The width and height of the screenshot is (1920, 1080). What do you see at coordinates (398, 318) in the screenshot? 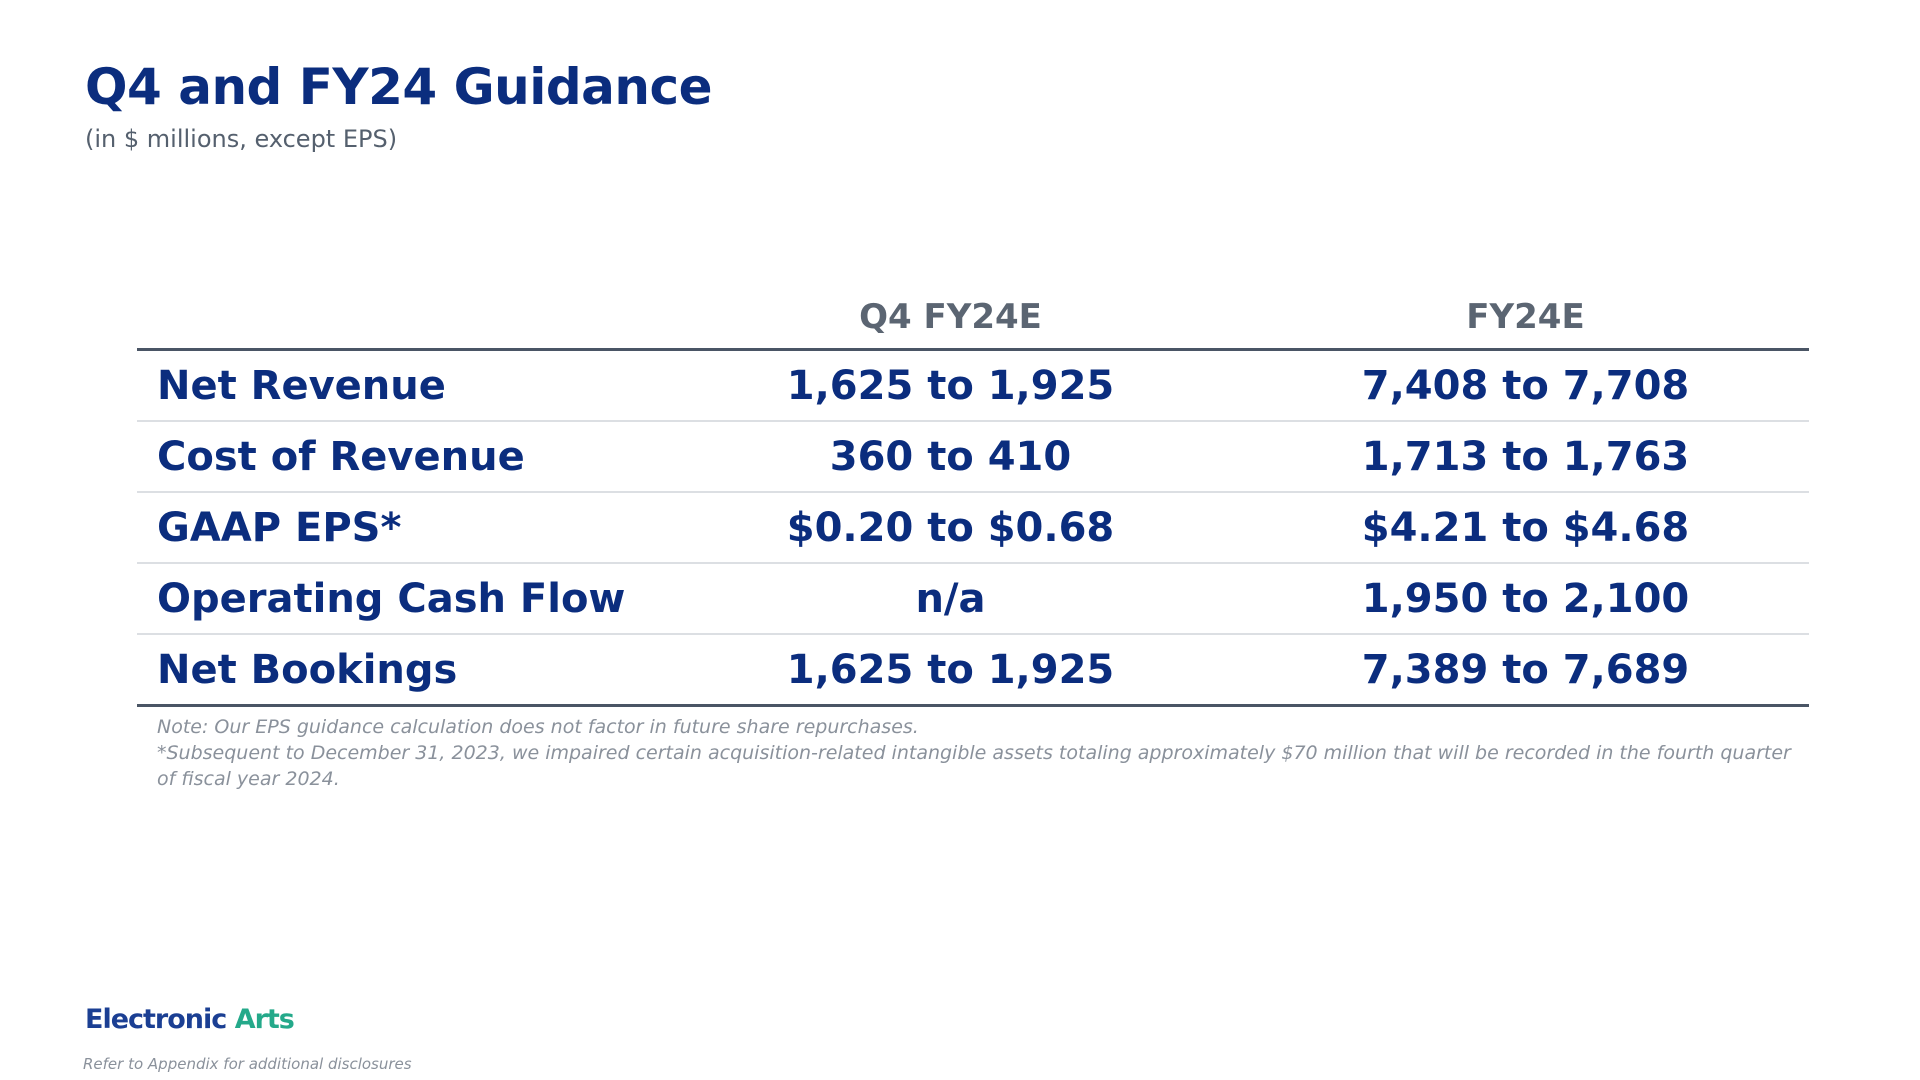
I see `table-header-metric` at bounding box center [398, 318].